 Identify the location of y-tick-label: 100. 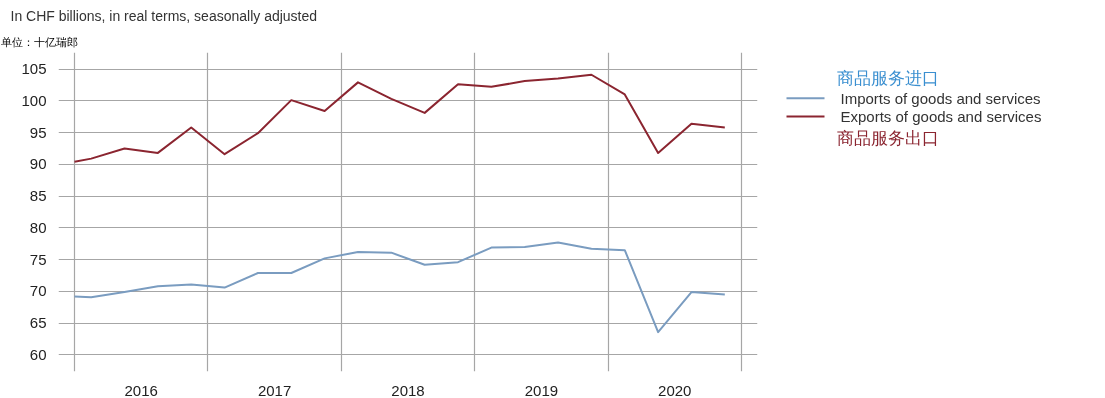
(34, 100).